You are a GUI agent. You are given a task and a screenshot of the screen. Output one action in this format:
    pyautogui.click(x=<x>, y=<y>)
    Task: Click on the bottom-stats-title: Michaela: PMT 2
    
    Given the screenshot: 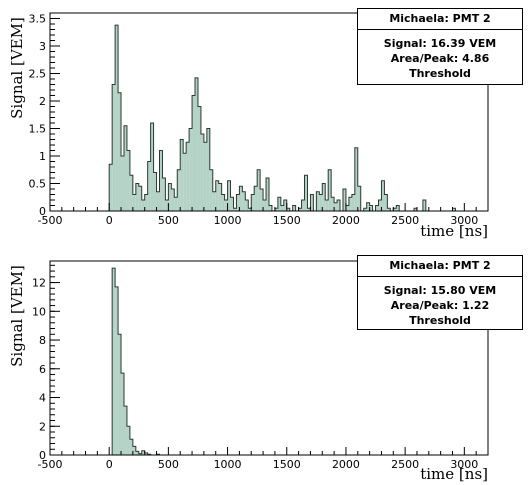 What is the action you would take?
    pyautogui.click(x=440, y=266)
    